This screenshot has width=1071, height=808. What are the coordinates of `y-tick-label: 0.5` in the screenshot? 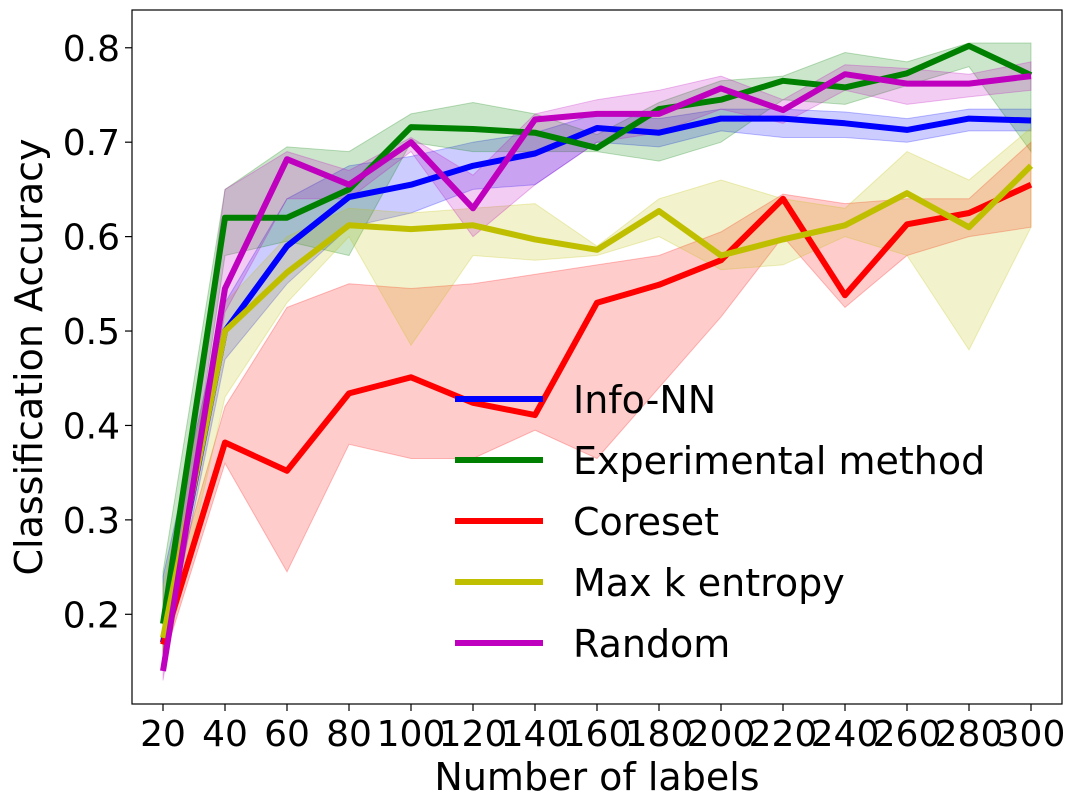 It's located at (91, 332).